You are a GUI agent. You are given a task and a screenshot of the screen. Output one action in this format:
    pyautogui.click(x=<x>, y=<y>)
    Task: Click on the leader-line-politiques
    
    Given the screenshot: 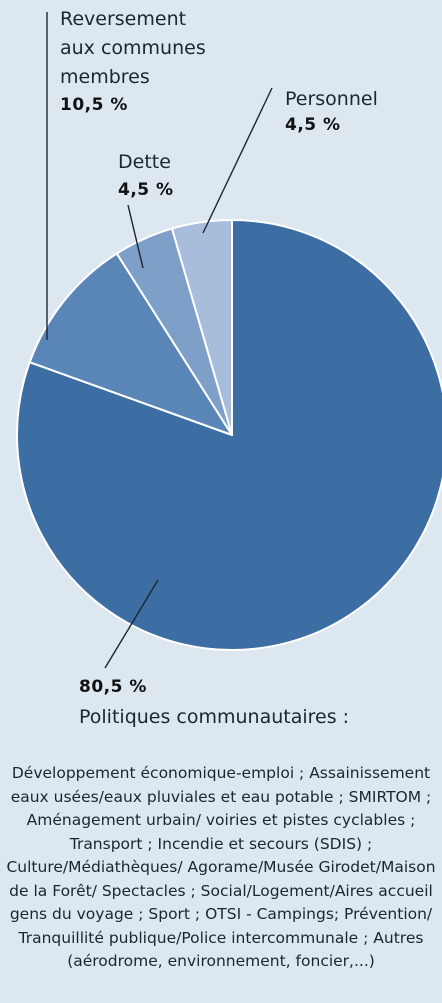 What is the action you would take?
    pyautogui.click(x=131, y=624)
    